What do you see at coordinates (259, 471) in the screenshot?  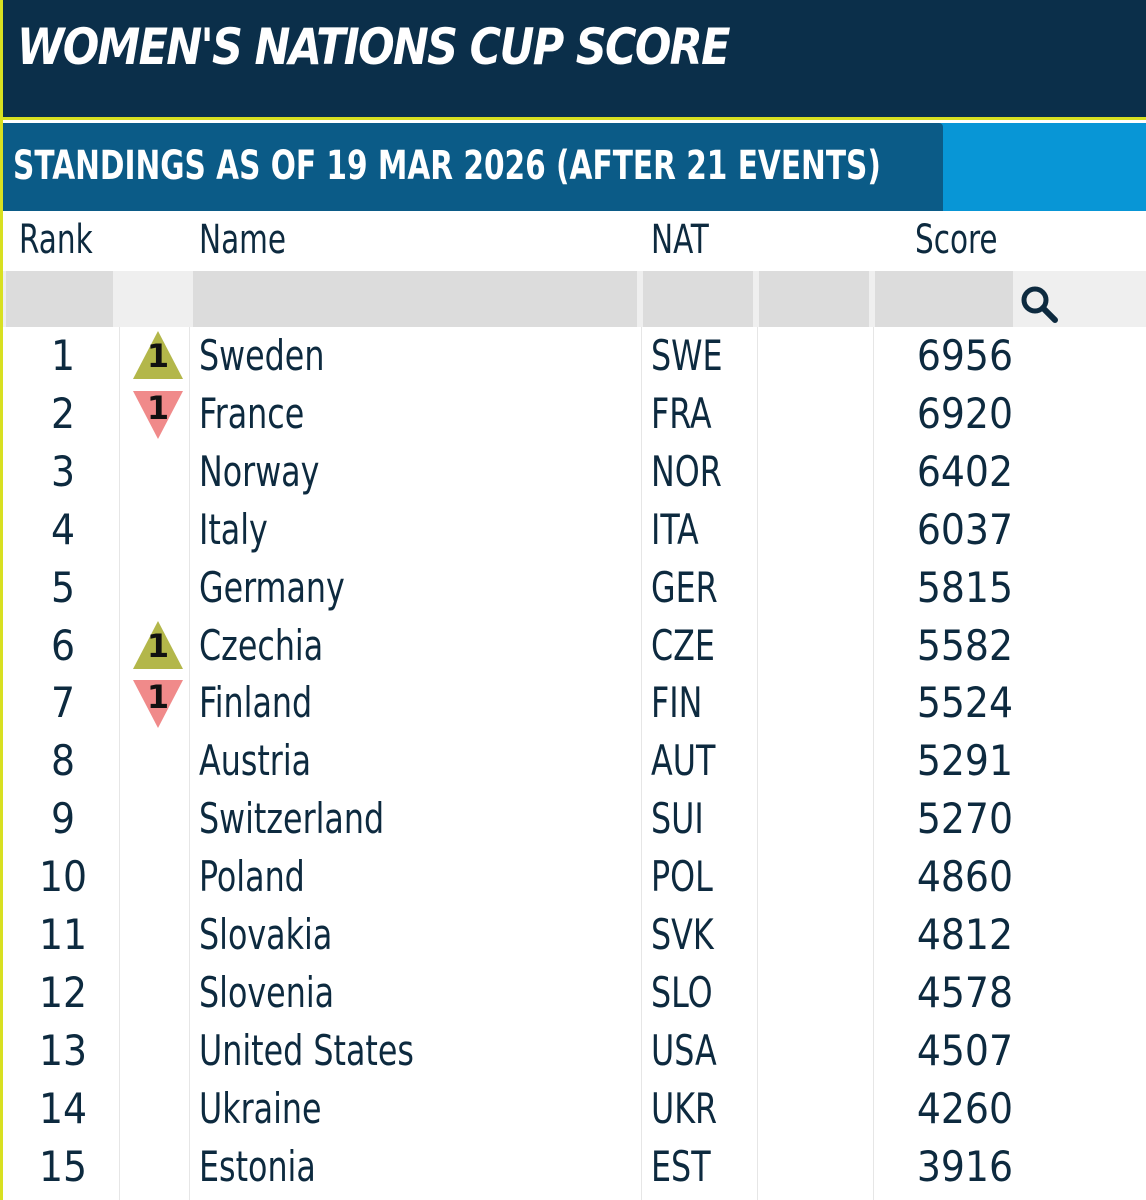 I see `nation-name-link: Norway` at bounding box center [259, 471].